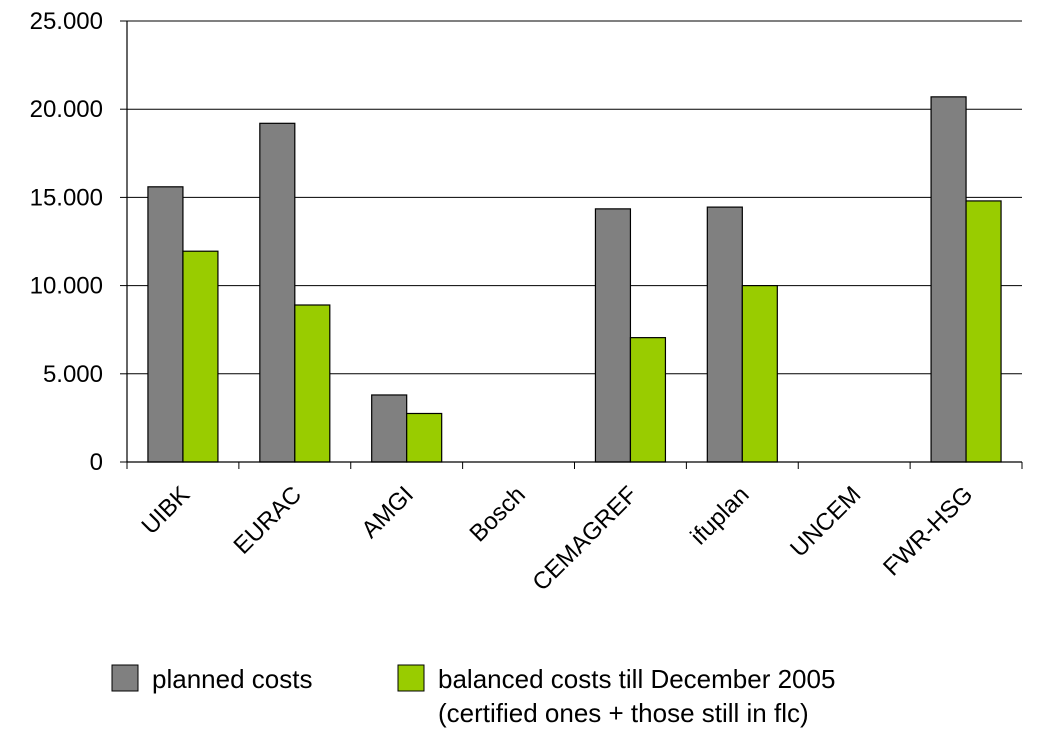 The height and width of the screenshot is (732, 1050). I want to click on bar-balanced-cemagref, so click(648, 400).